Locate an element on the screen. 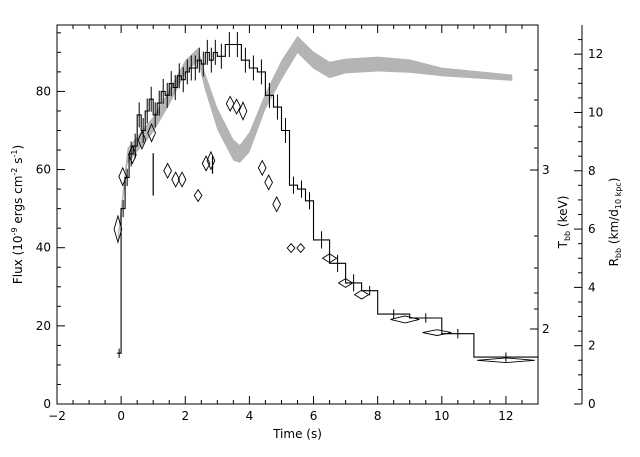  x-tick-label: 2 is located at coordinates (185, 416).